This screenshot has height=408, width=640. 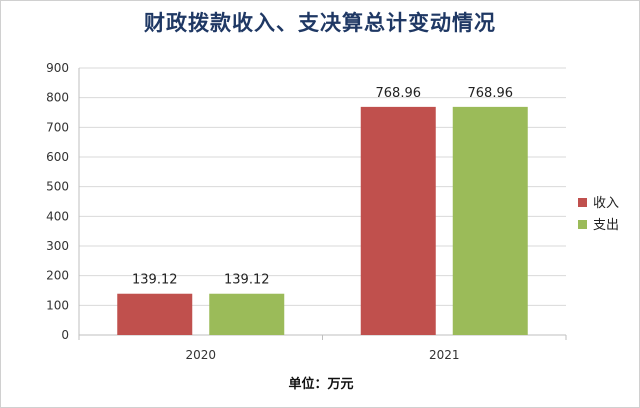 What do you see at coordinates (444, 355) in the screenshot?
I see `x-tick-label: 2021` at bounding box center [444, 355].